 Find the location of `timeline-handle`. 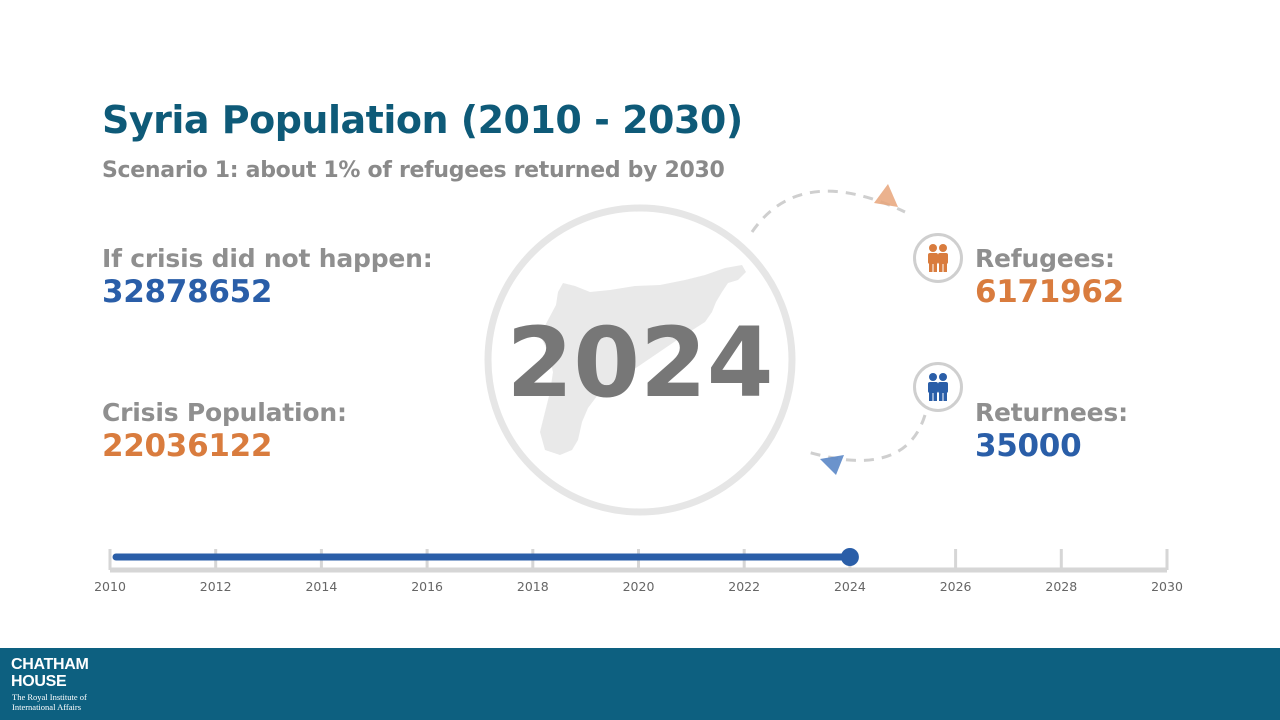

timeline-handle is located at coordinates (849, 557).